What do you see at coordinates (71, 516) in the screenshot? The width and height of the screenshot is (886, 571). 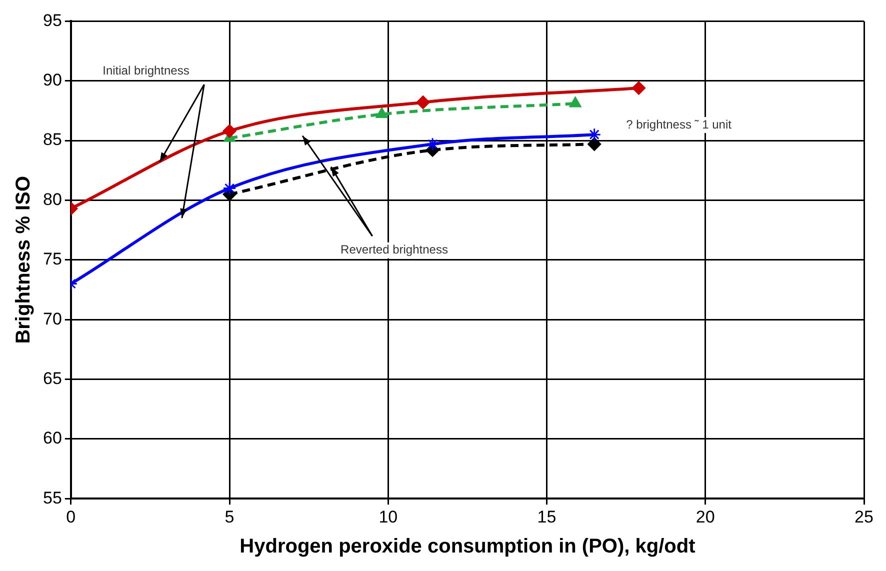 I see `x-tick-label: 0` at bounding box center [71, 516].